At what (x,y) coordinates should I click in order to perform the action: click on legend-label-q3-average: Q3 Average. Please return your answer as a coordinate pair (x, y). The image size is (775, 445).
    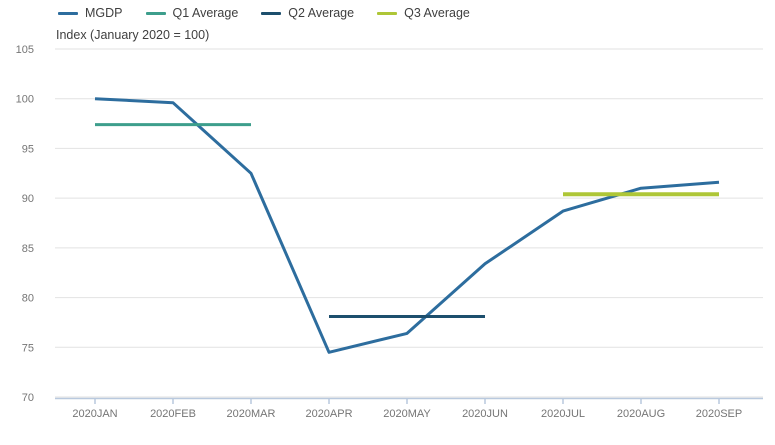
    Looking at the image, I should click on (437, 13).